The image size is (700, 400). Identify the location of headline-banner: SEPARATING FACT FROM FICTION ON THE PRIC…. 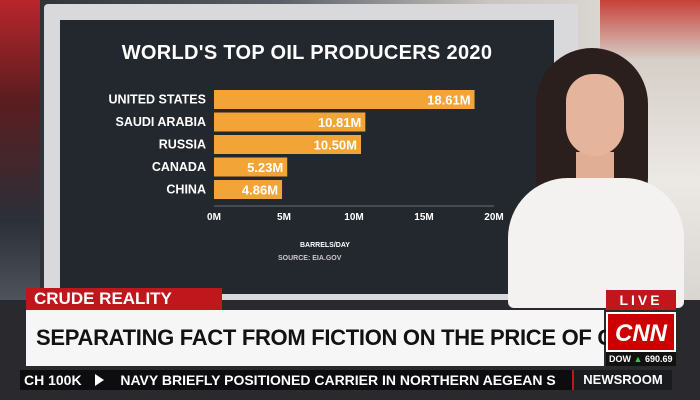
(335, 338).